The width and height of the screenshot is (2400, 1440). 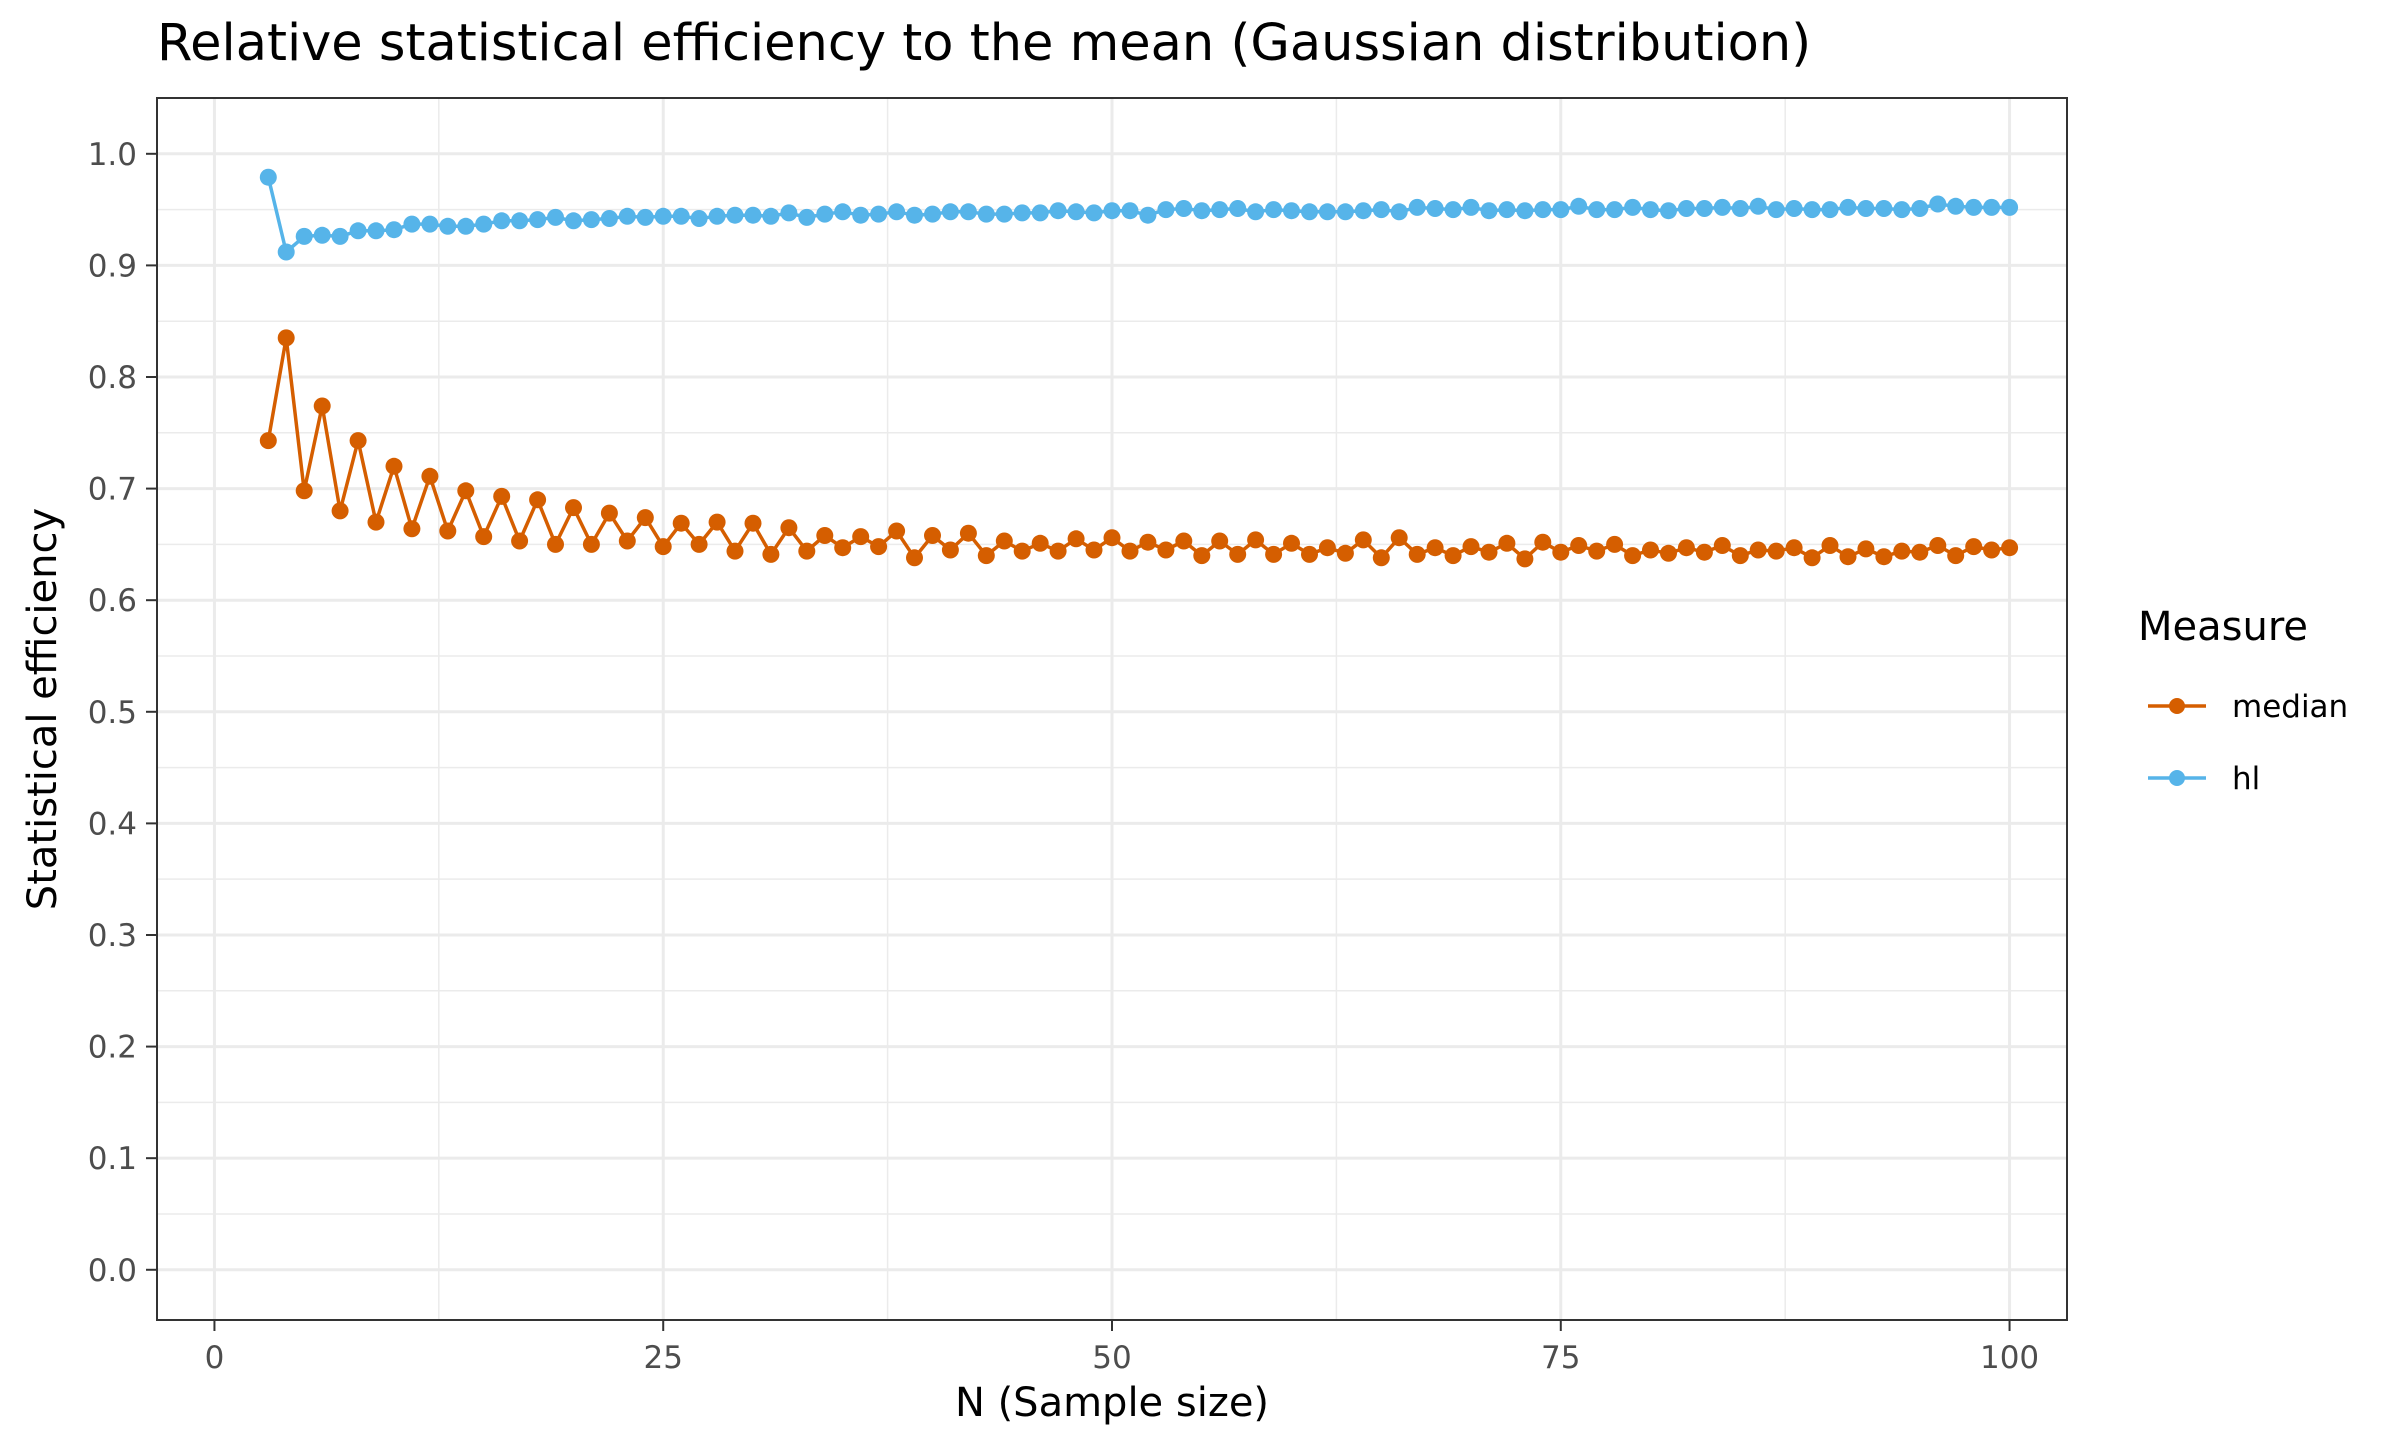 I want to click on x-axis: 0 25 50 75 100, so click(x=1122, y=1348).